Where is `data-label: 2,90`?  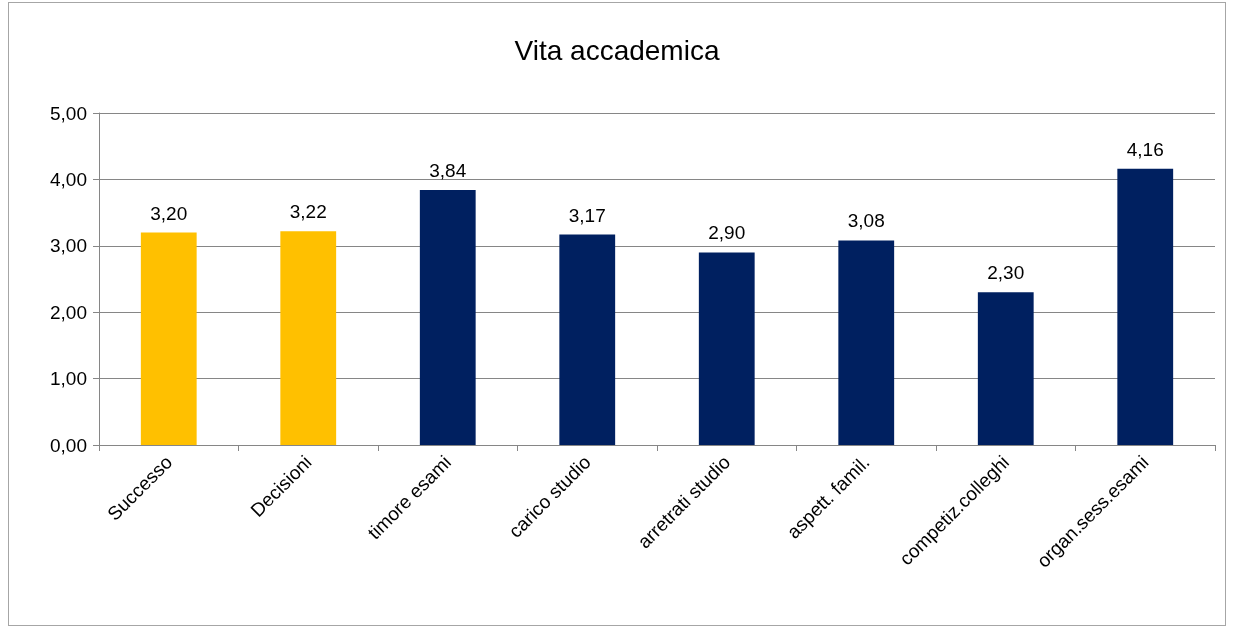 data-label: 2,90 is located at coordinates (727, 233).